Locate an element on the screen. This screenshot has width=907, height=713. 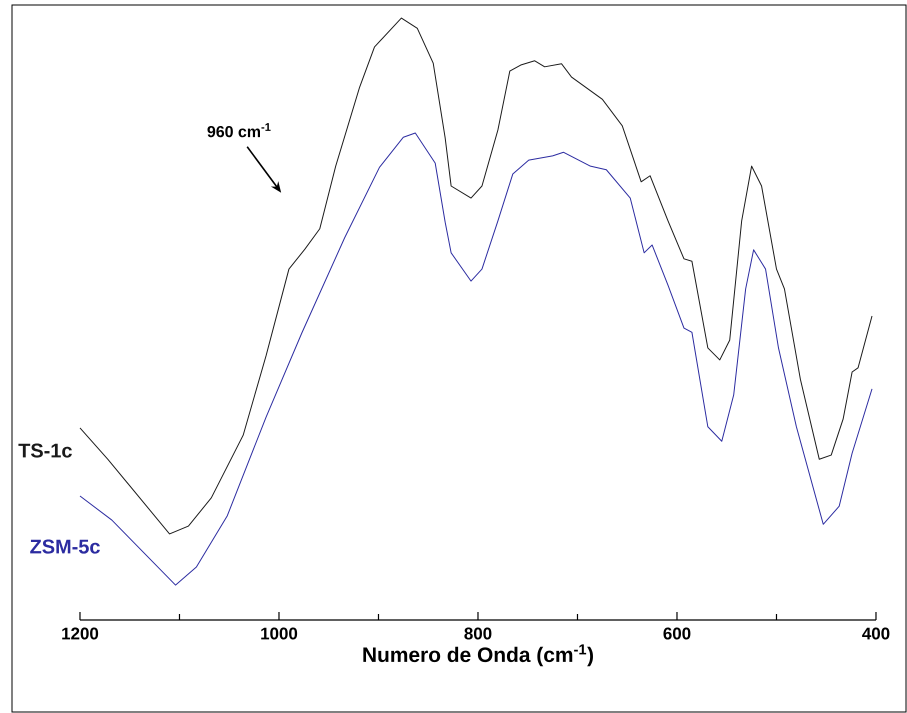
x-axis-title: Numero de Onda (cm$^{-1}$) is located at coordinates (478, 655).